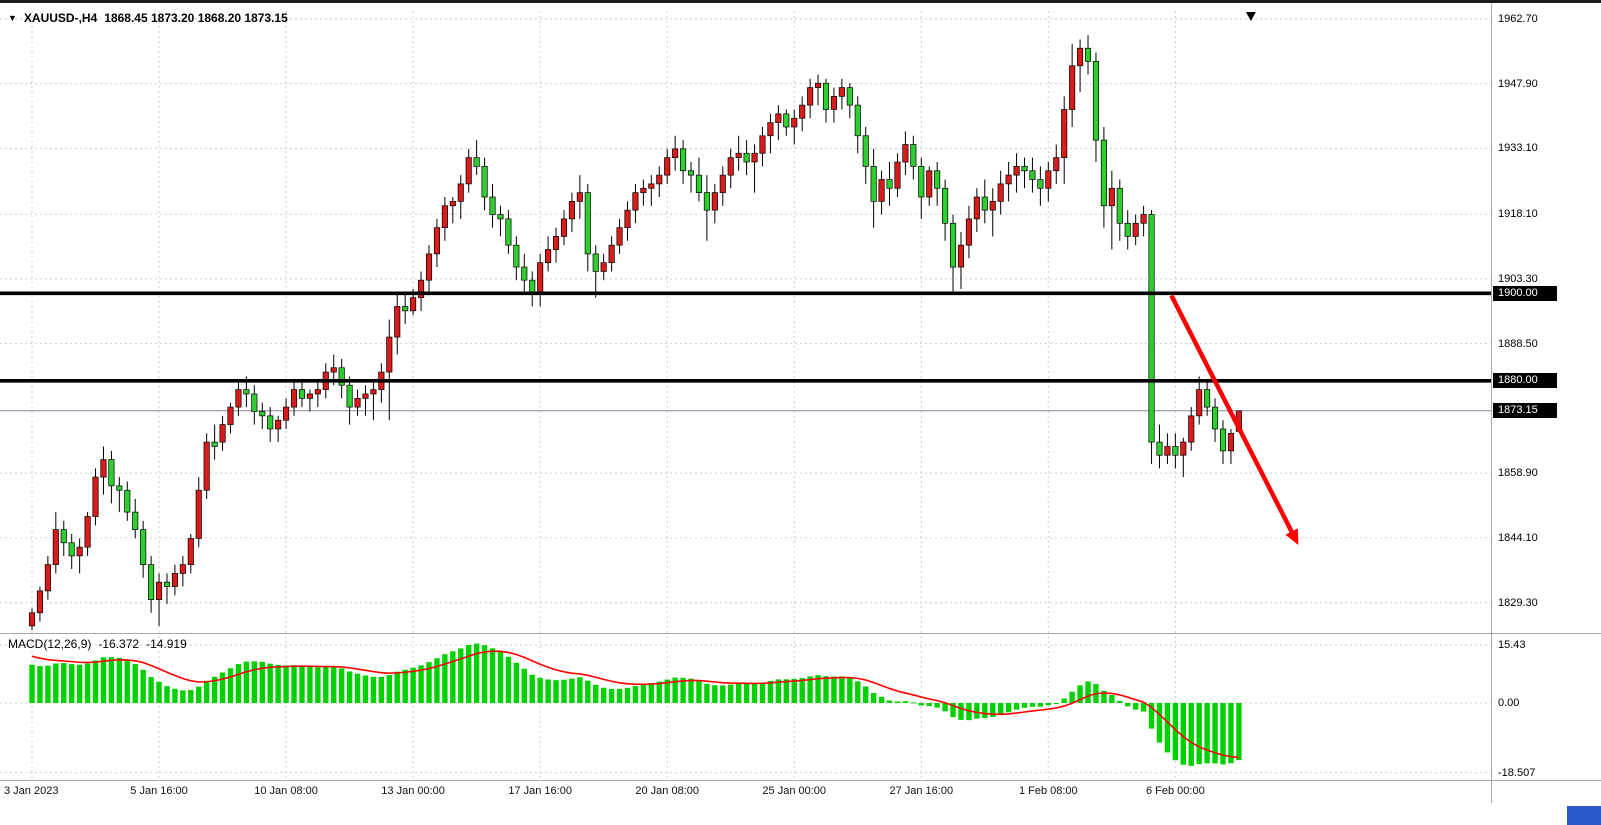 This screenshot has width=1601, height=825. Describe the element at coordinates (1518, 278) in the screenshot. I see `price-axis-label: 1903.30` at that location.